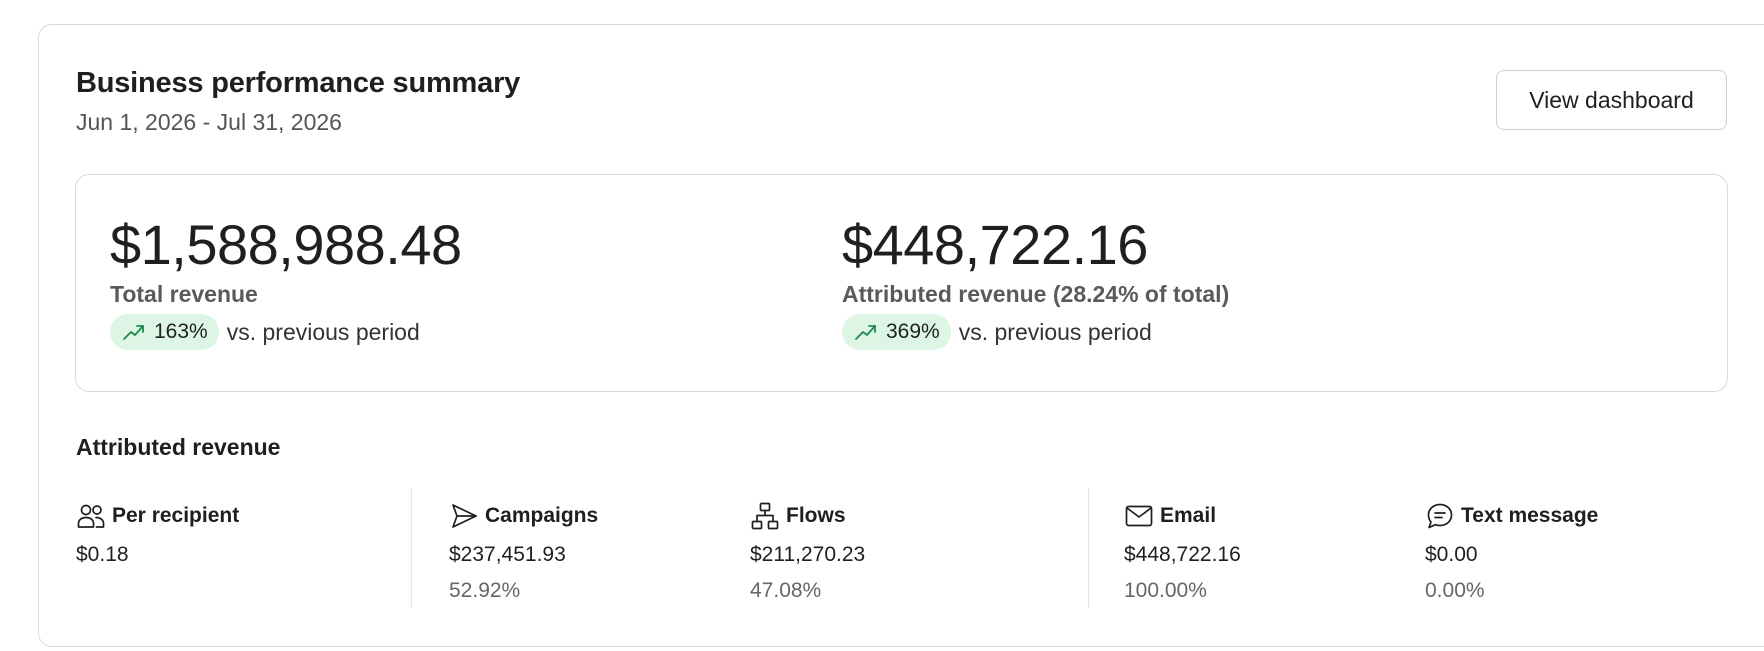 This screenshot has width=1764, height=651. I want to click on metric-label: Per recipient, so click(176, 515).